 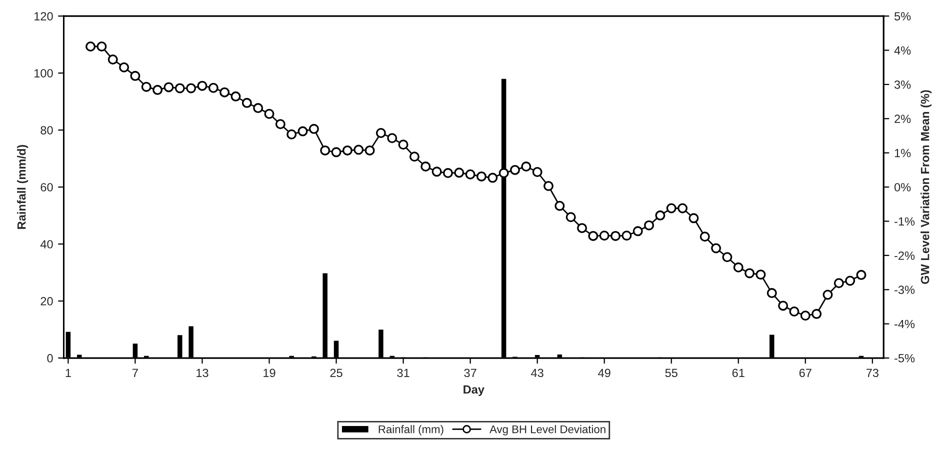 What do you see at coordinates (805, 373) in the screenshot?
I see `x-tick-label: 67` at bounding box center [805, 373].